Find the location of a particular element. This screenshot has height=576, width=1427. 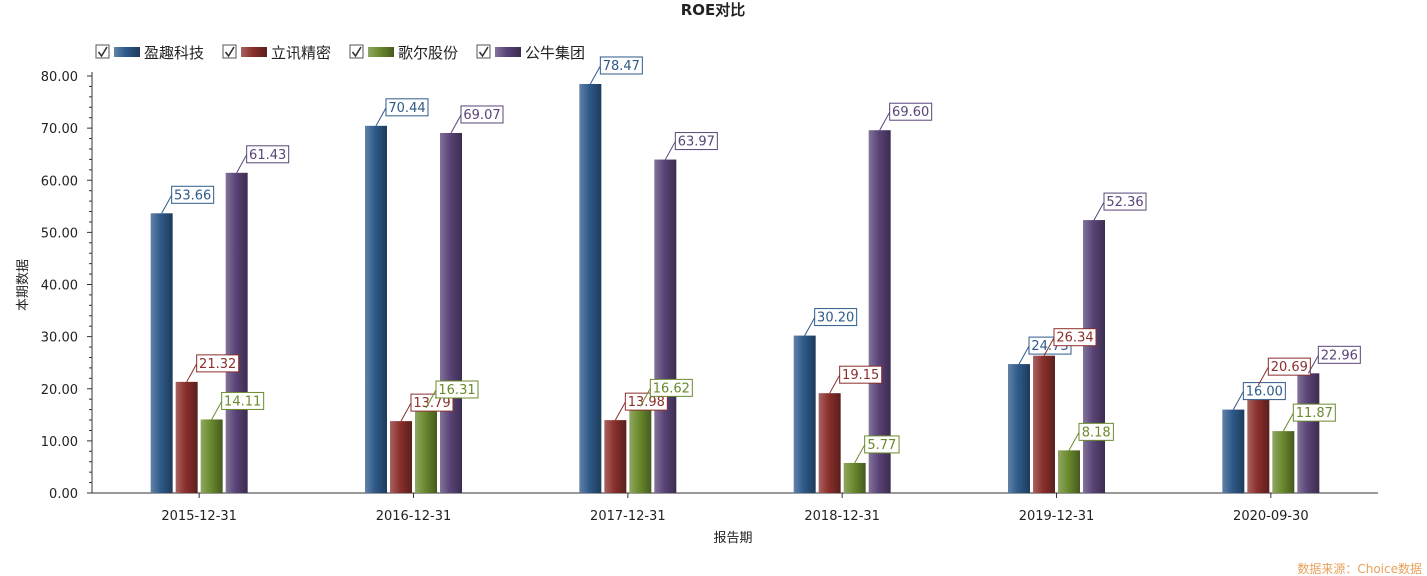

y-tick-label: 0.00 is located at coordinates (63, 494).